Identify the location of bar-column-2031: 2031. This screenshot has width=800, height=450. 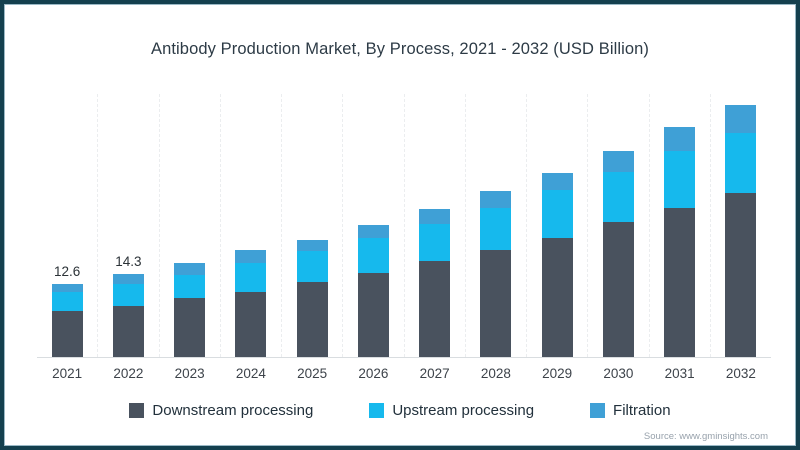
(679, 237).